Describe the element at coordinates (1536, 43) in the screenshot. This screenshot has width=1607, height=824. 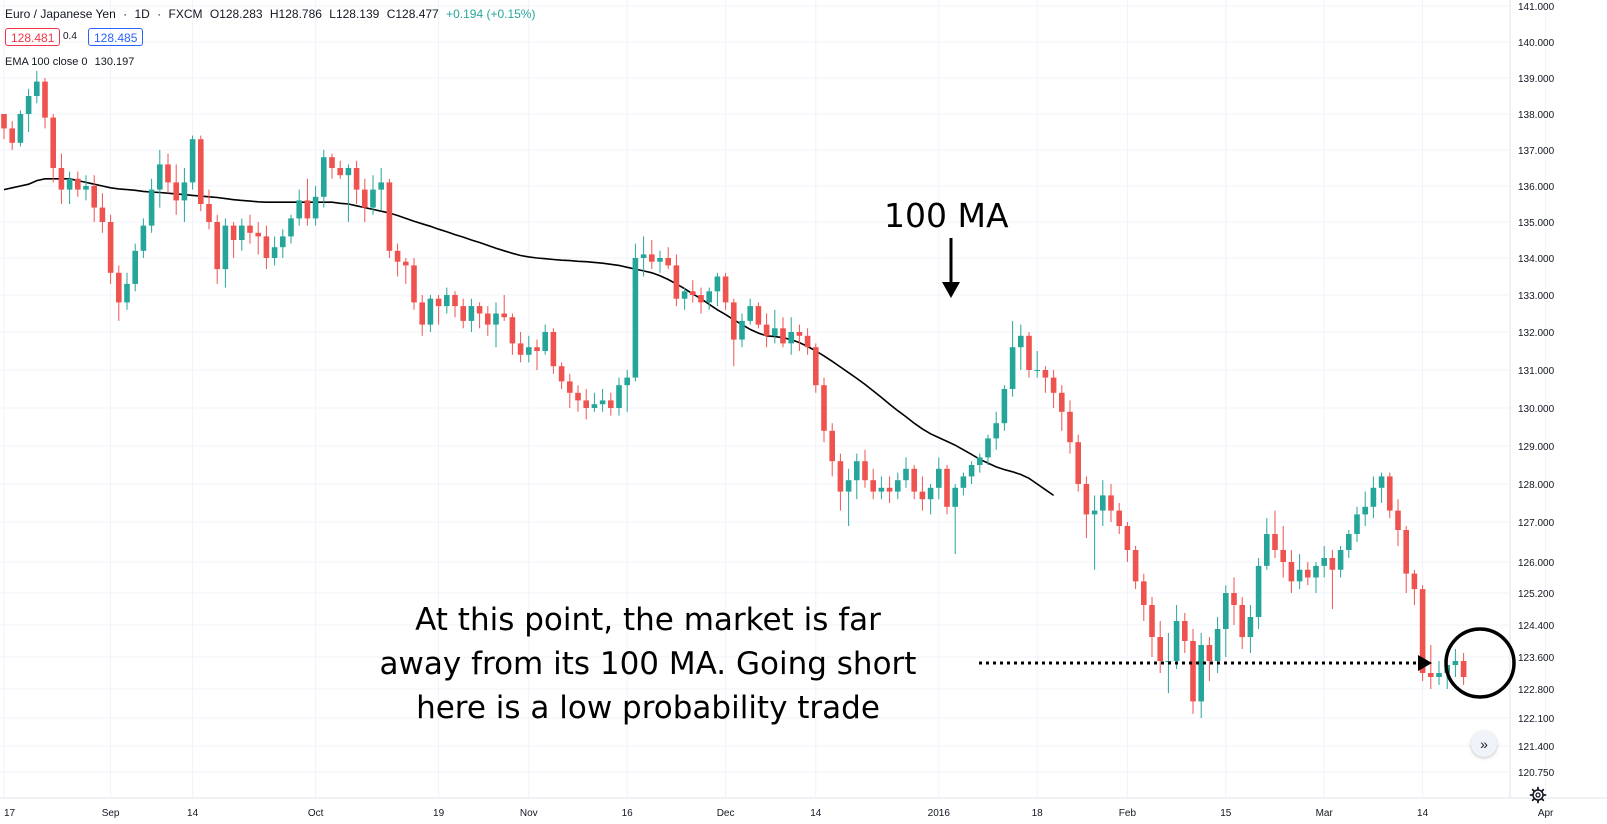
I see `price-tick-label: 140.000` at that location.